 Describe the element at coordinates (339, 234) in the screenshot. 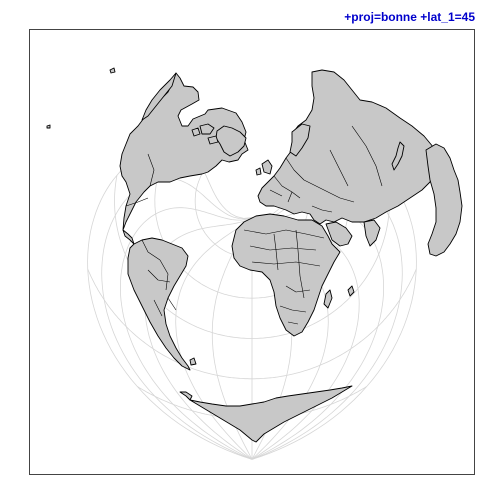

I see `landmass-arabia` at that location.